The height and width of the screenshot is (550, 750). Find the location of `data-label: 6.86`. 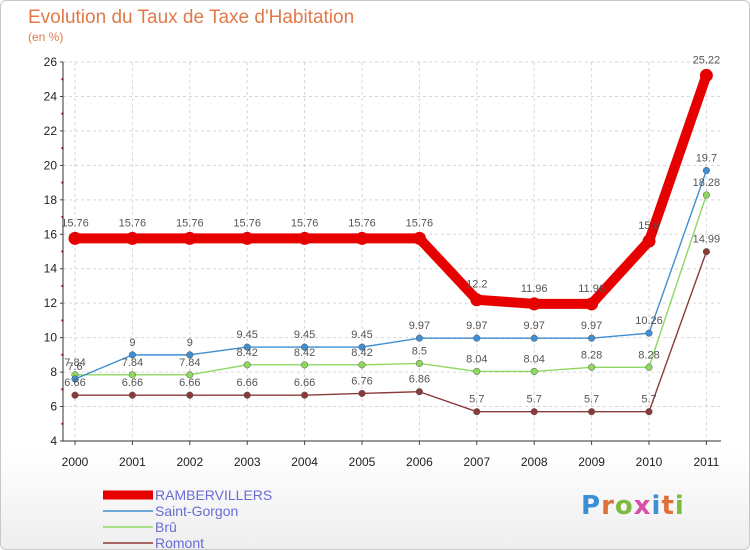

data-label: 6.86 is located at coordinates (419, 380).